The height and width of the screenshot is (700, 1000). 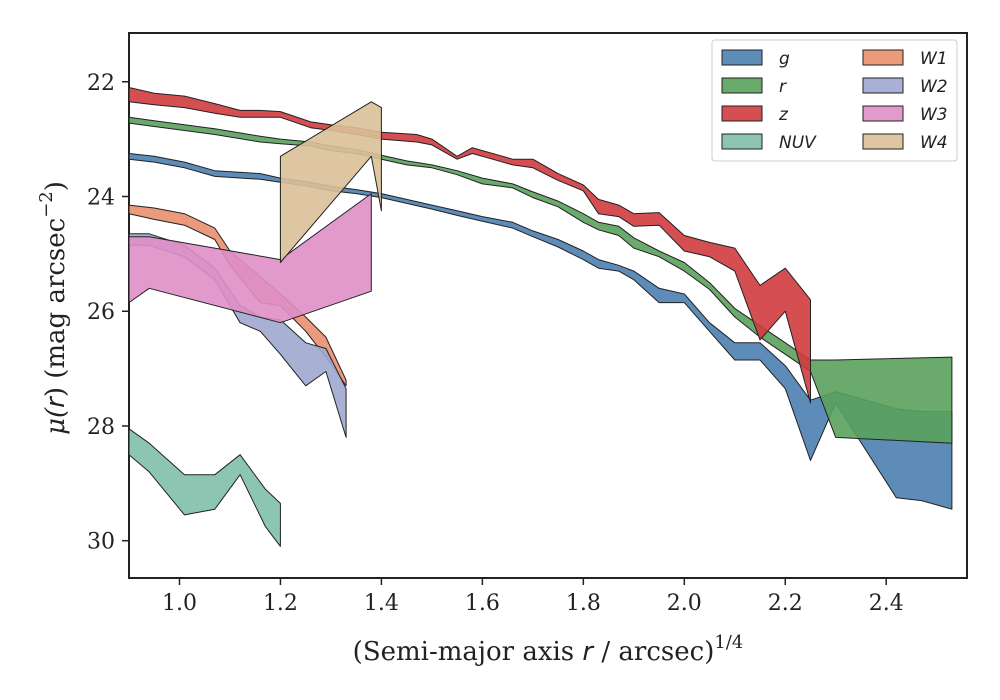 What do you see at coordinates (934, 87) in the screenshot?
I see `legend-label-w2: W2` at bounding box center [934, 87].